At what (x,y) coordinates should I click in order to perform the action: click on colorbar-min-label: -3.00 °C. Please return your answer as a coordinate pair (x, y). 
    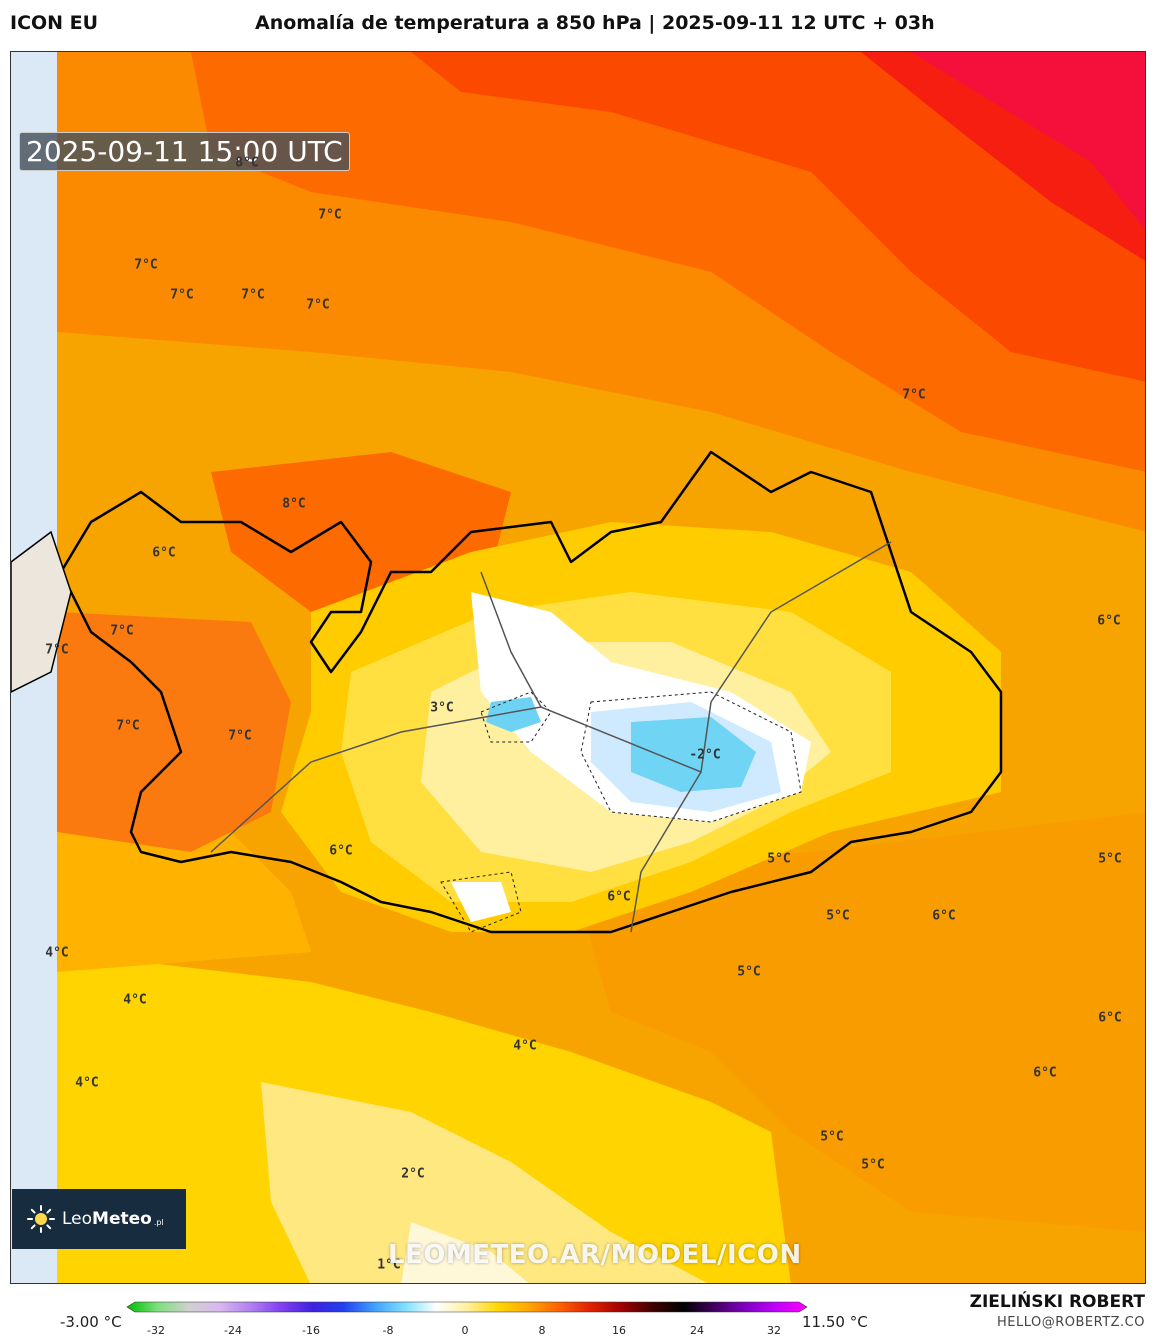
    Looking at the image, I should click on (91, 1322).